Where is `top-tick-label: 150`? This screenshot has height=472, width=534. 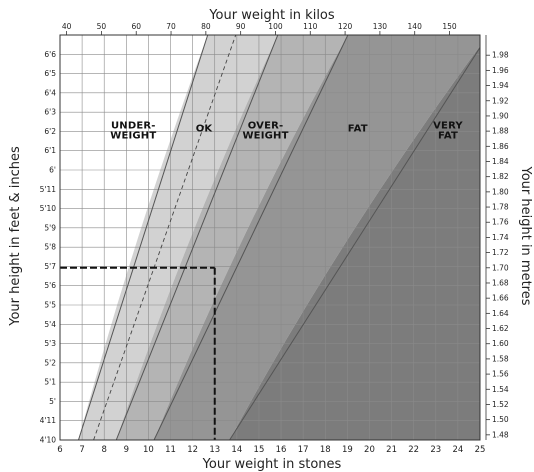
top-tick-label: 150 is located at coordinates (449, 26).